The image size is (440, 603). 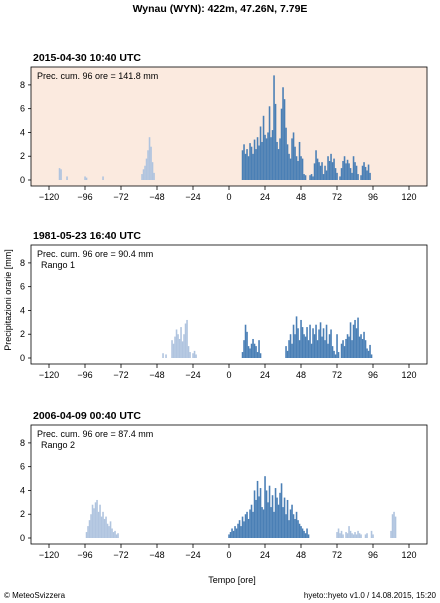 What do you see at coordinates (228, 375) in the screenshot?
I see `x-tick-label: 0` at bounding box center [228, 375].